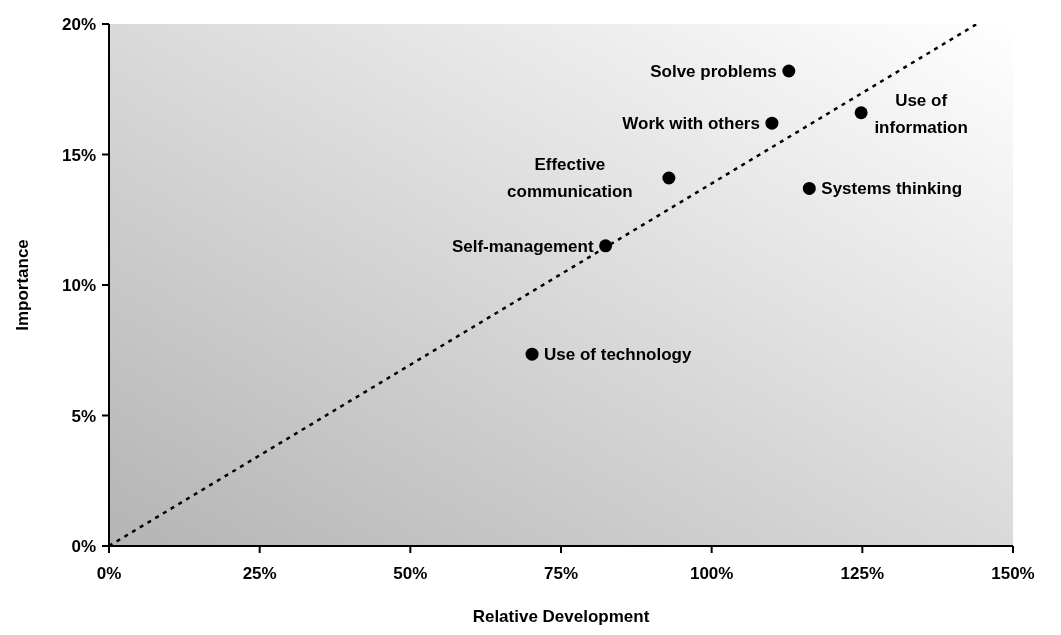  I want to click on y-axis-title: Importance, so click(23, 285).